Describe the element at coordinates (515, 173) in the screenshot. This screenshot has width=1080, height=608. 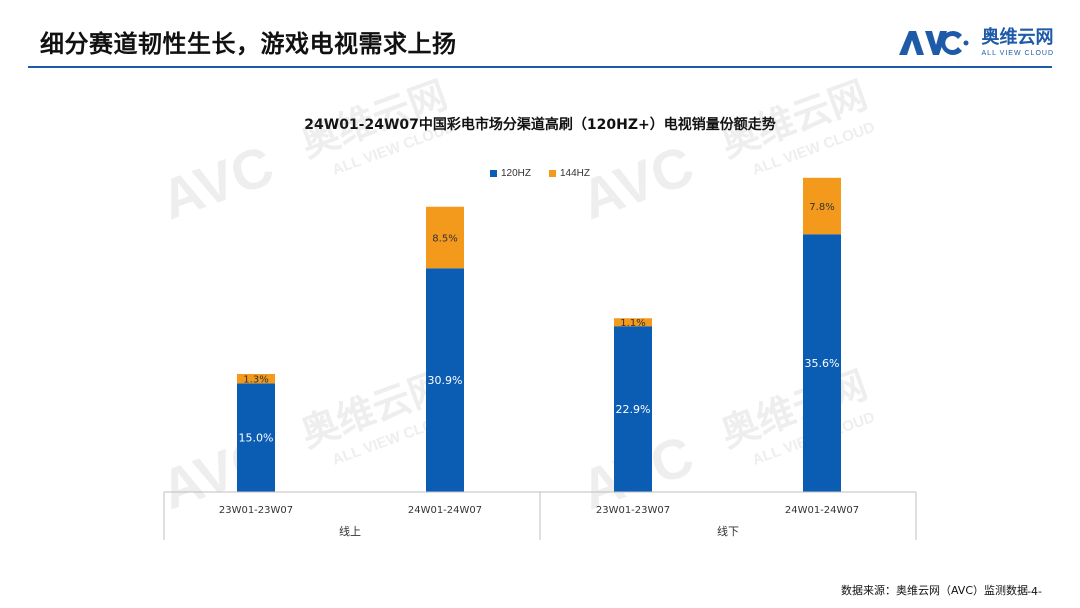
I see `legend-label-120hz: 120HZ` at that location.